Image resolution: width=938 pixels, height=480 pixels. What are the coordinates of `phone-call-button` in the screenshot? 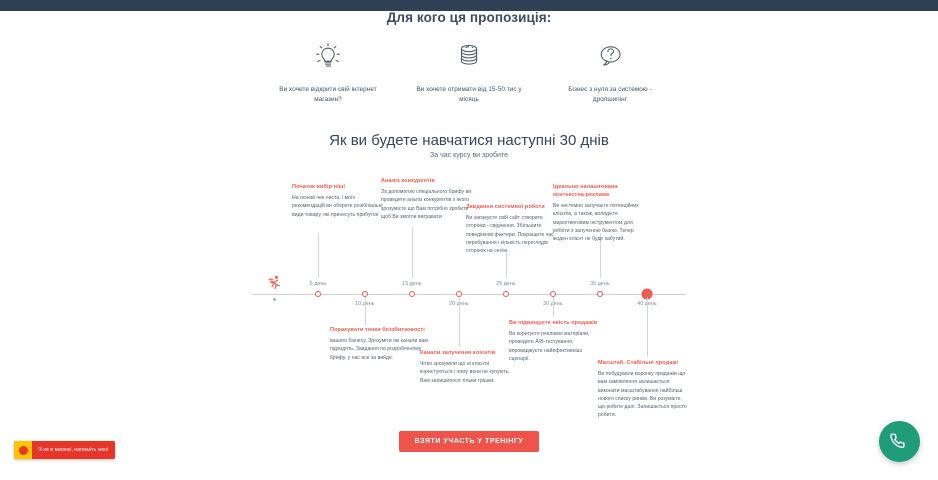 It's located at (899, 441).